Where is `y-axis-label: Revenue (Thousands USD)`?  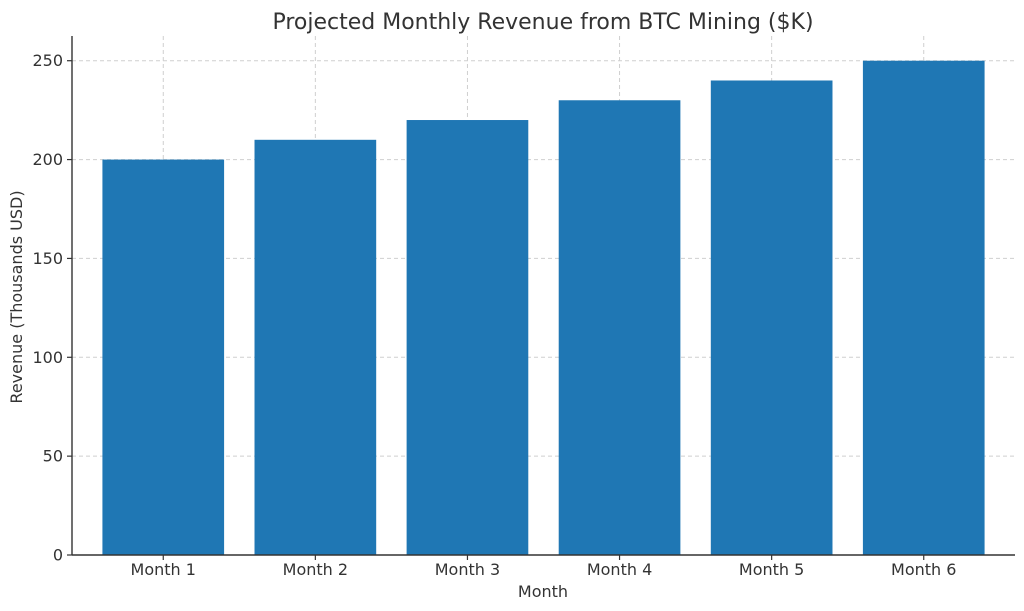 y-axis-label: Revenue (Thousands USD) is located at coordinates (16, 296).